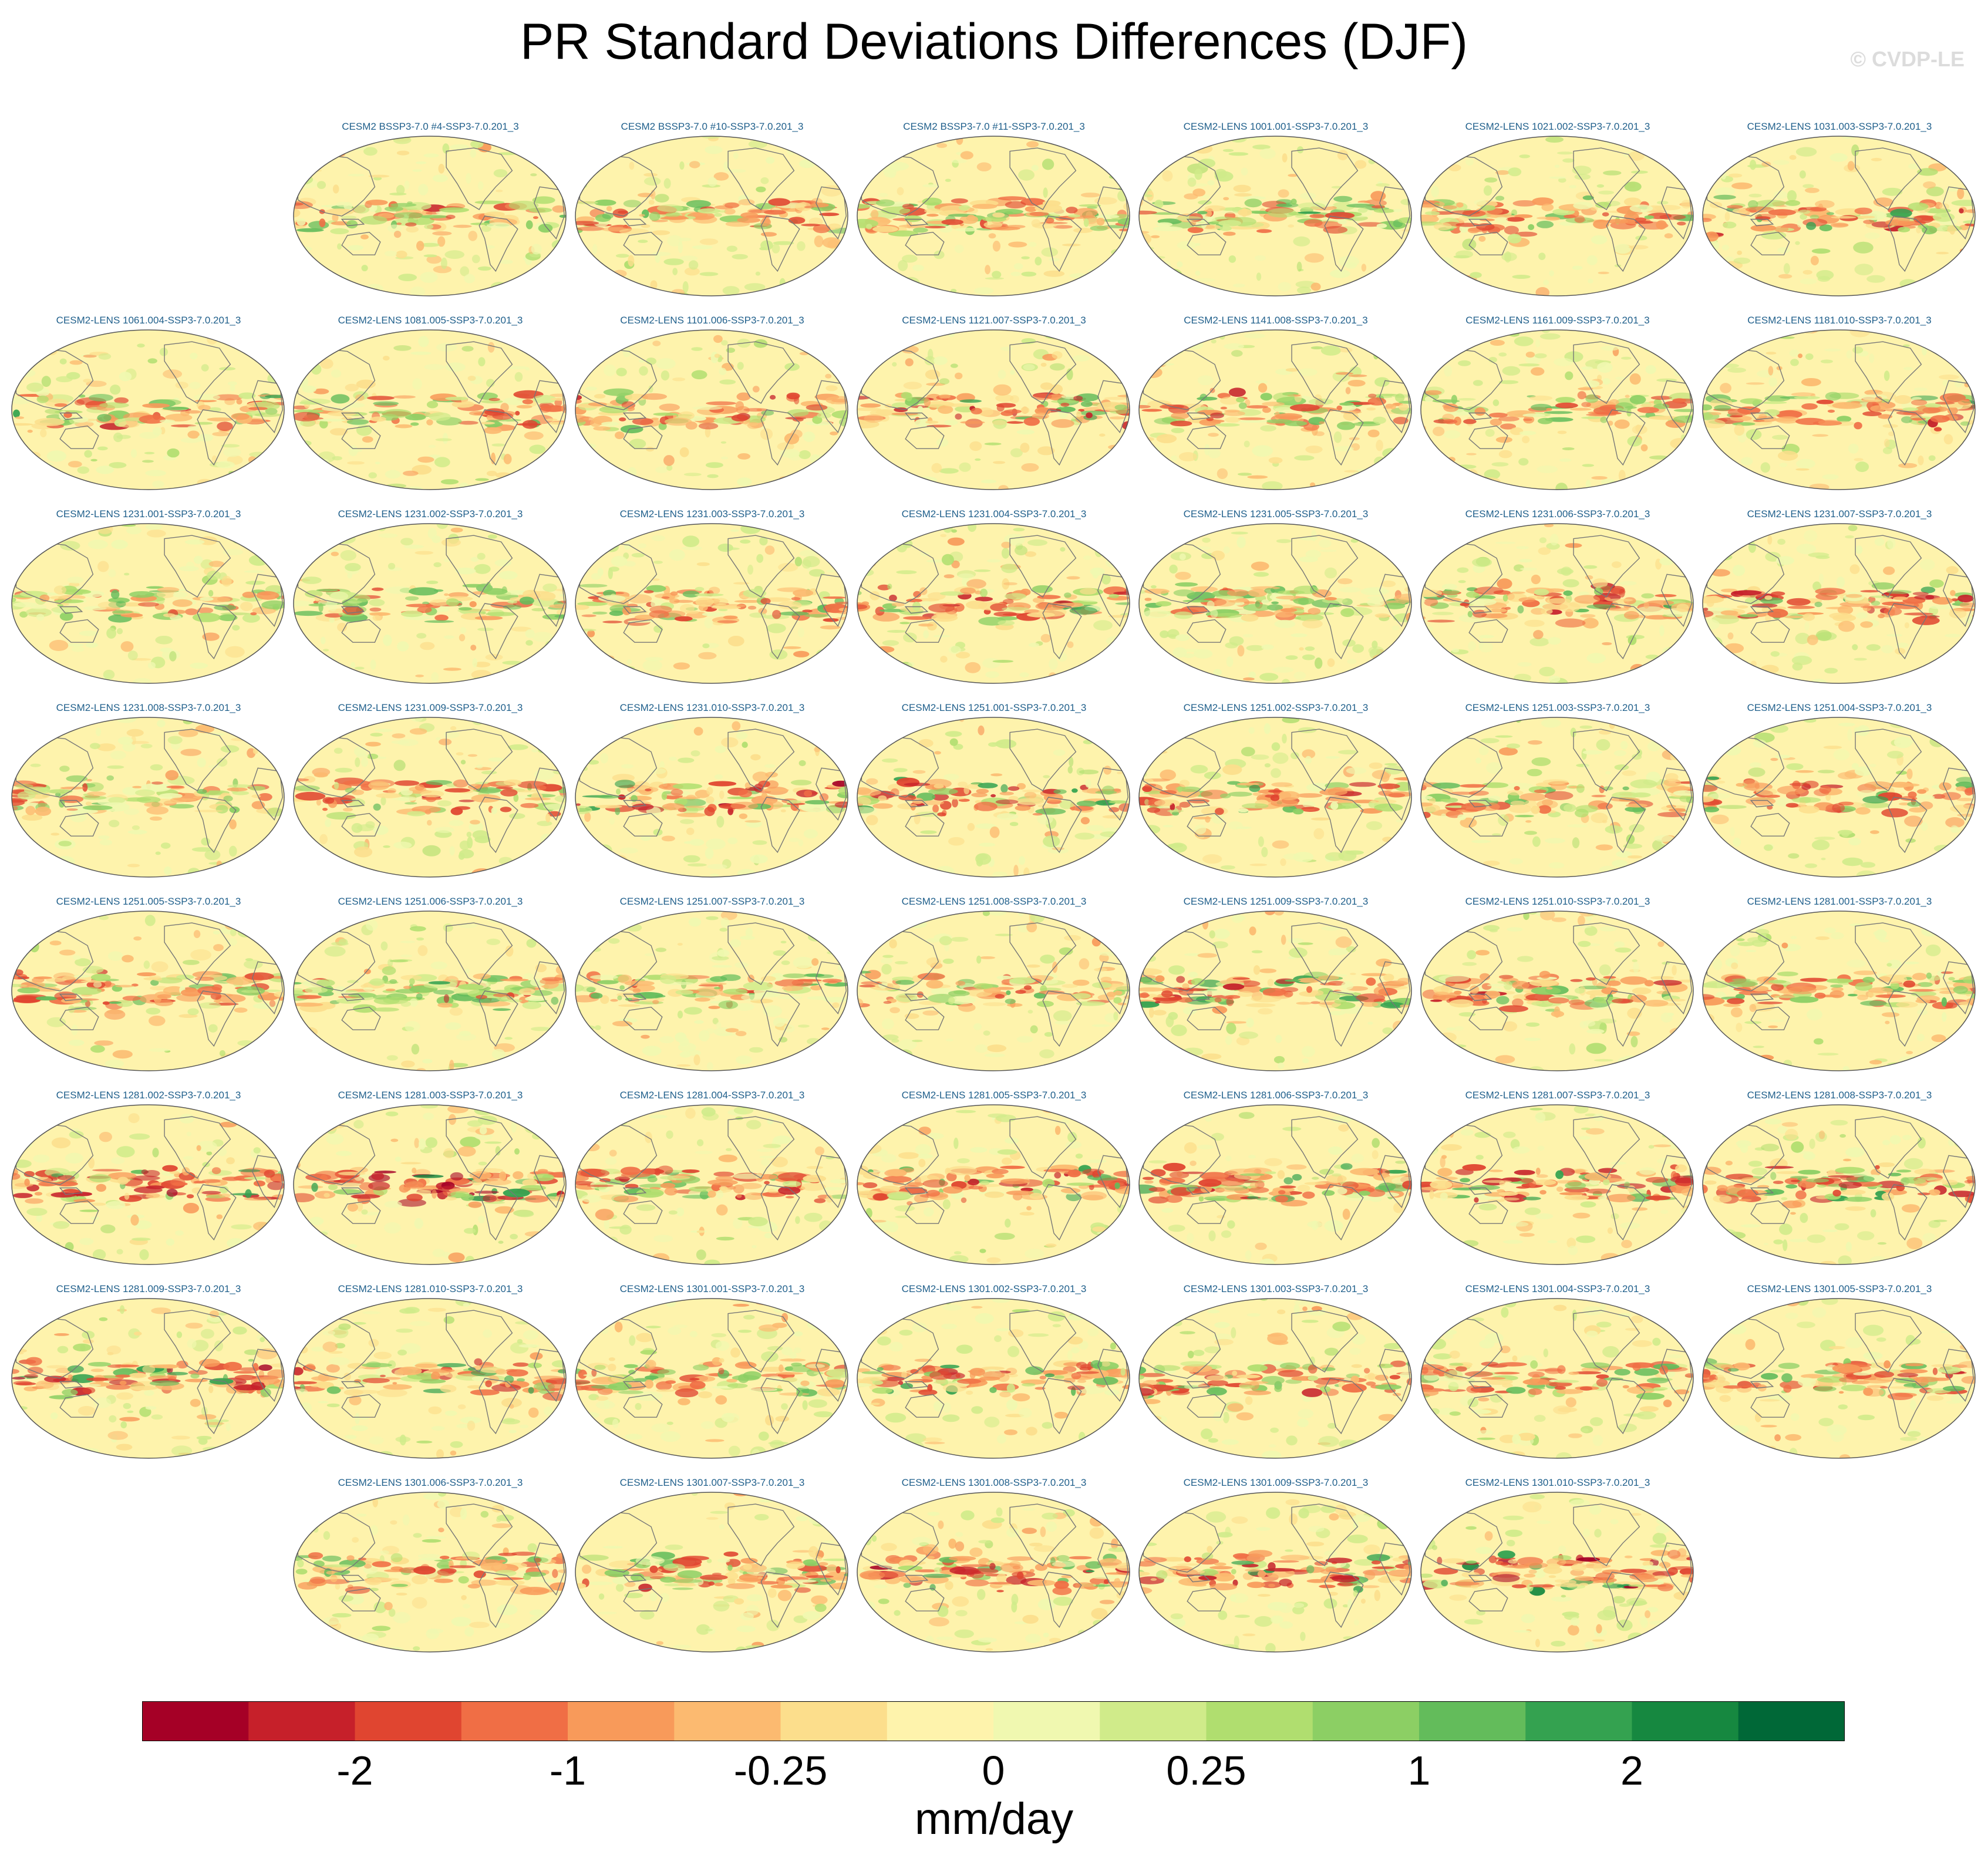 This screenshot has height=1858, width=1988. What do you see at coordinates (1558, 1482) in the screenshot?
I see `map-panel-title: CESM2-LENS 1301.010-SSP3-7.0.201_3` at bounding box center [1558, 1482].